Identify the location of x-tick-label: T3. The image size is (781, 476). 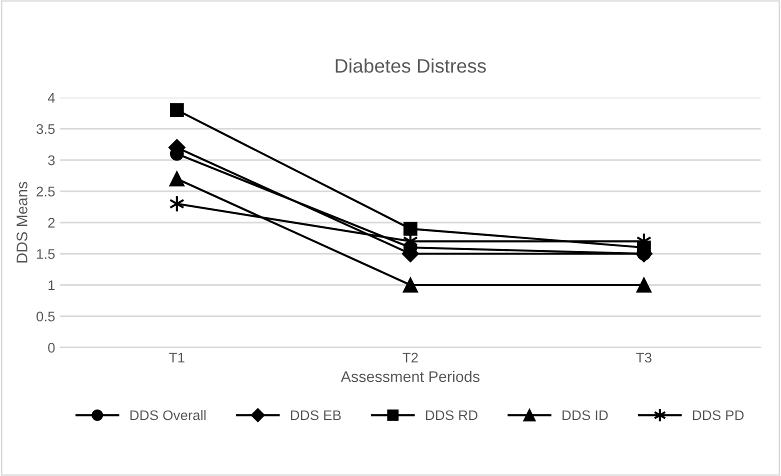
(644, 357).